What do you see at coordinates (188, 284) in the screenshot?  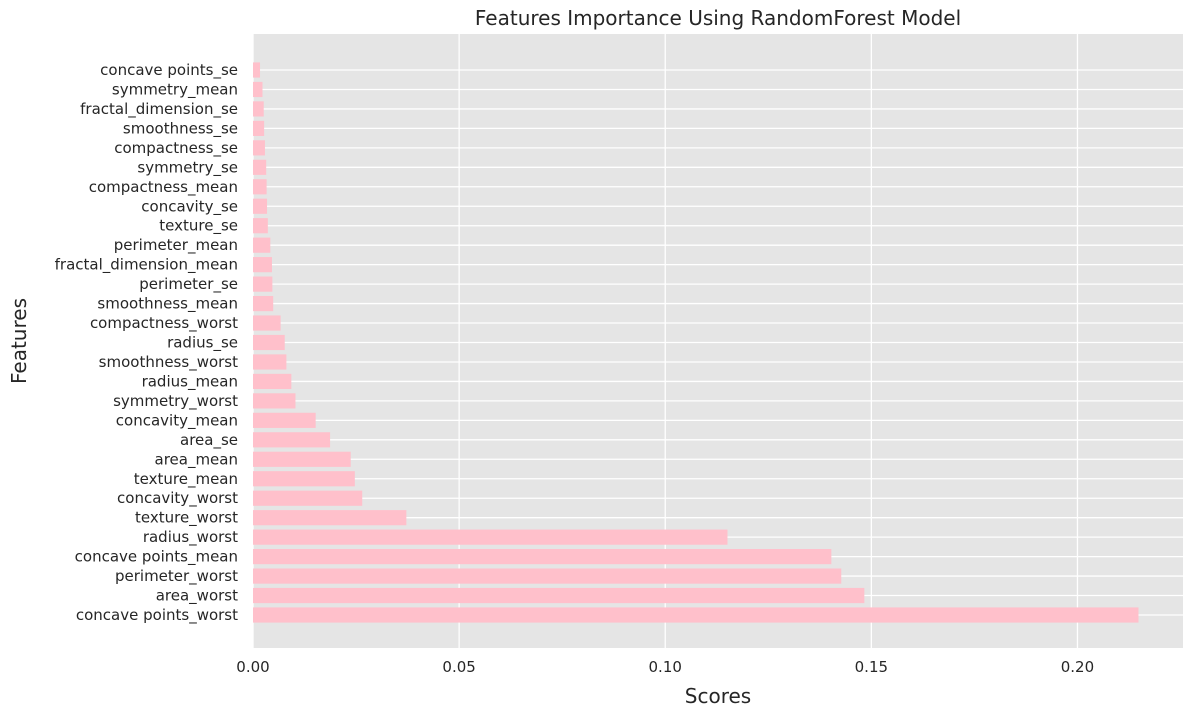 I see `y-tick-label: perimeter_se` at bounding box center [188, 284].